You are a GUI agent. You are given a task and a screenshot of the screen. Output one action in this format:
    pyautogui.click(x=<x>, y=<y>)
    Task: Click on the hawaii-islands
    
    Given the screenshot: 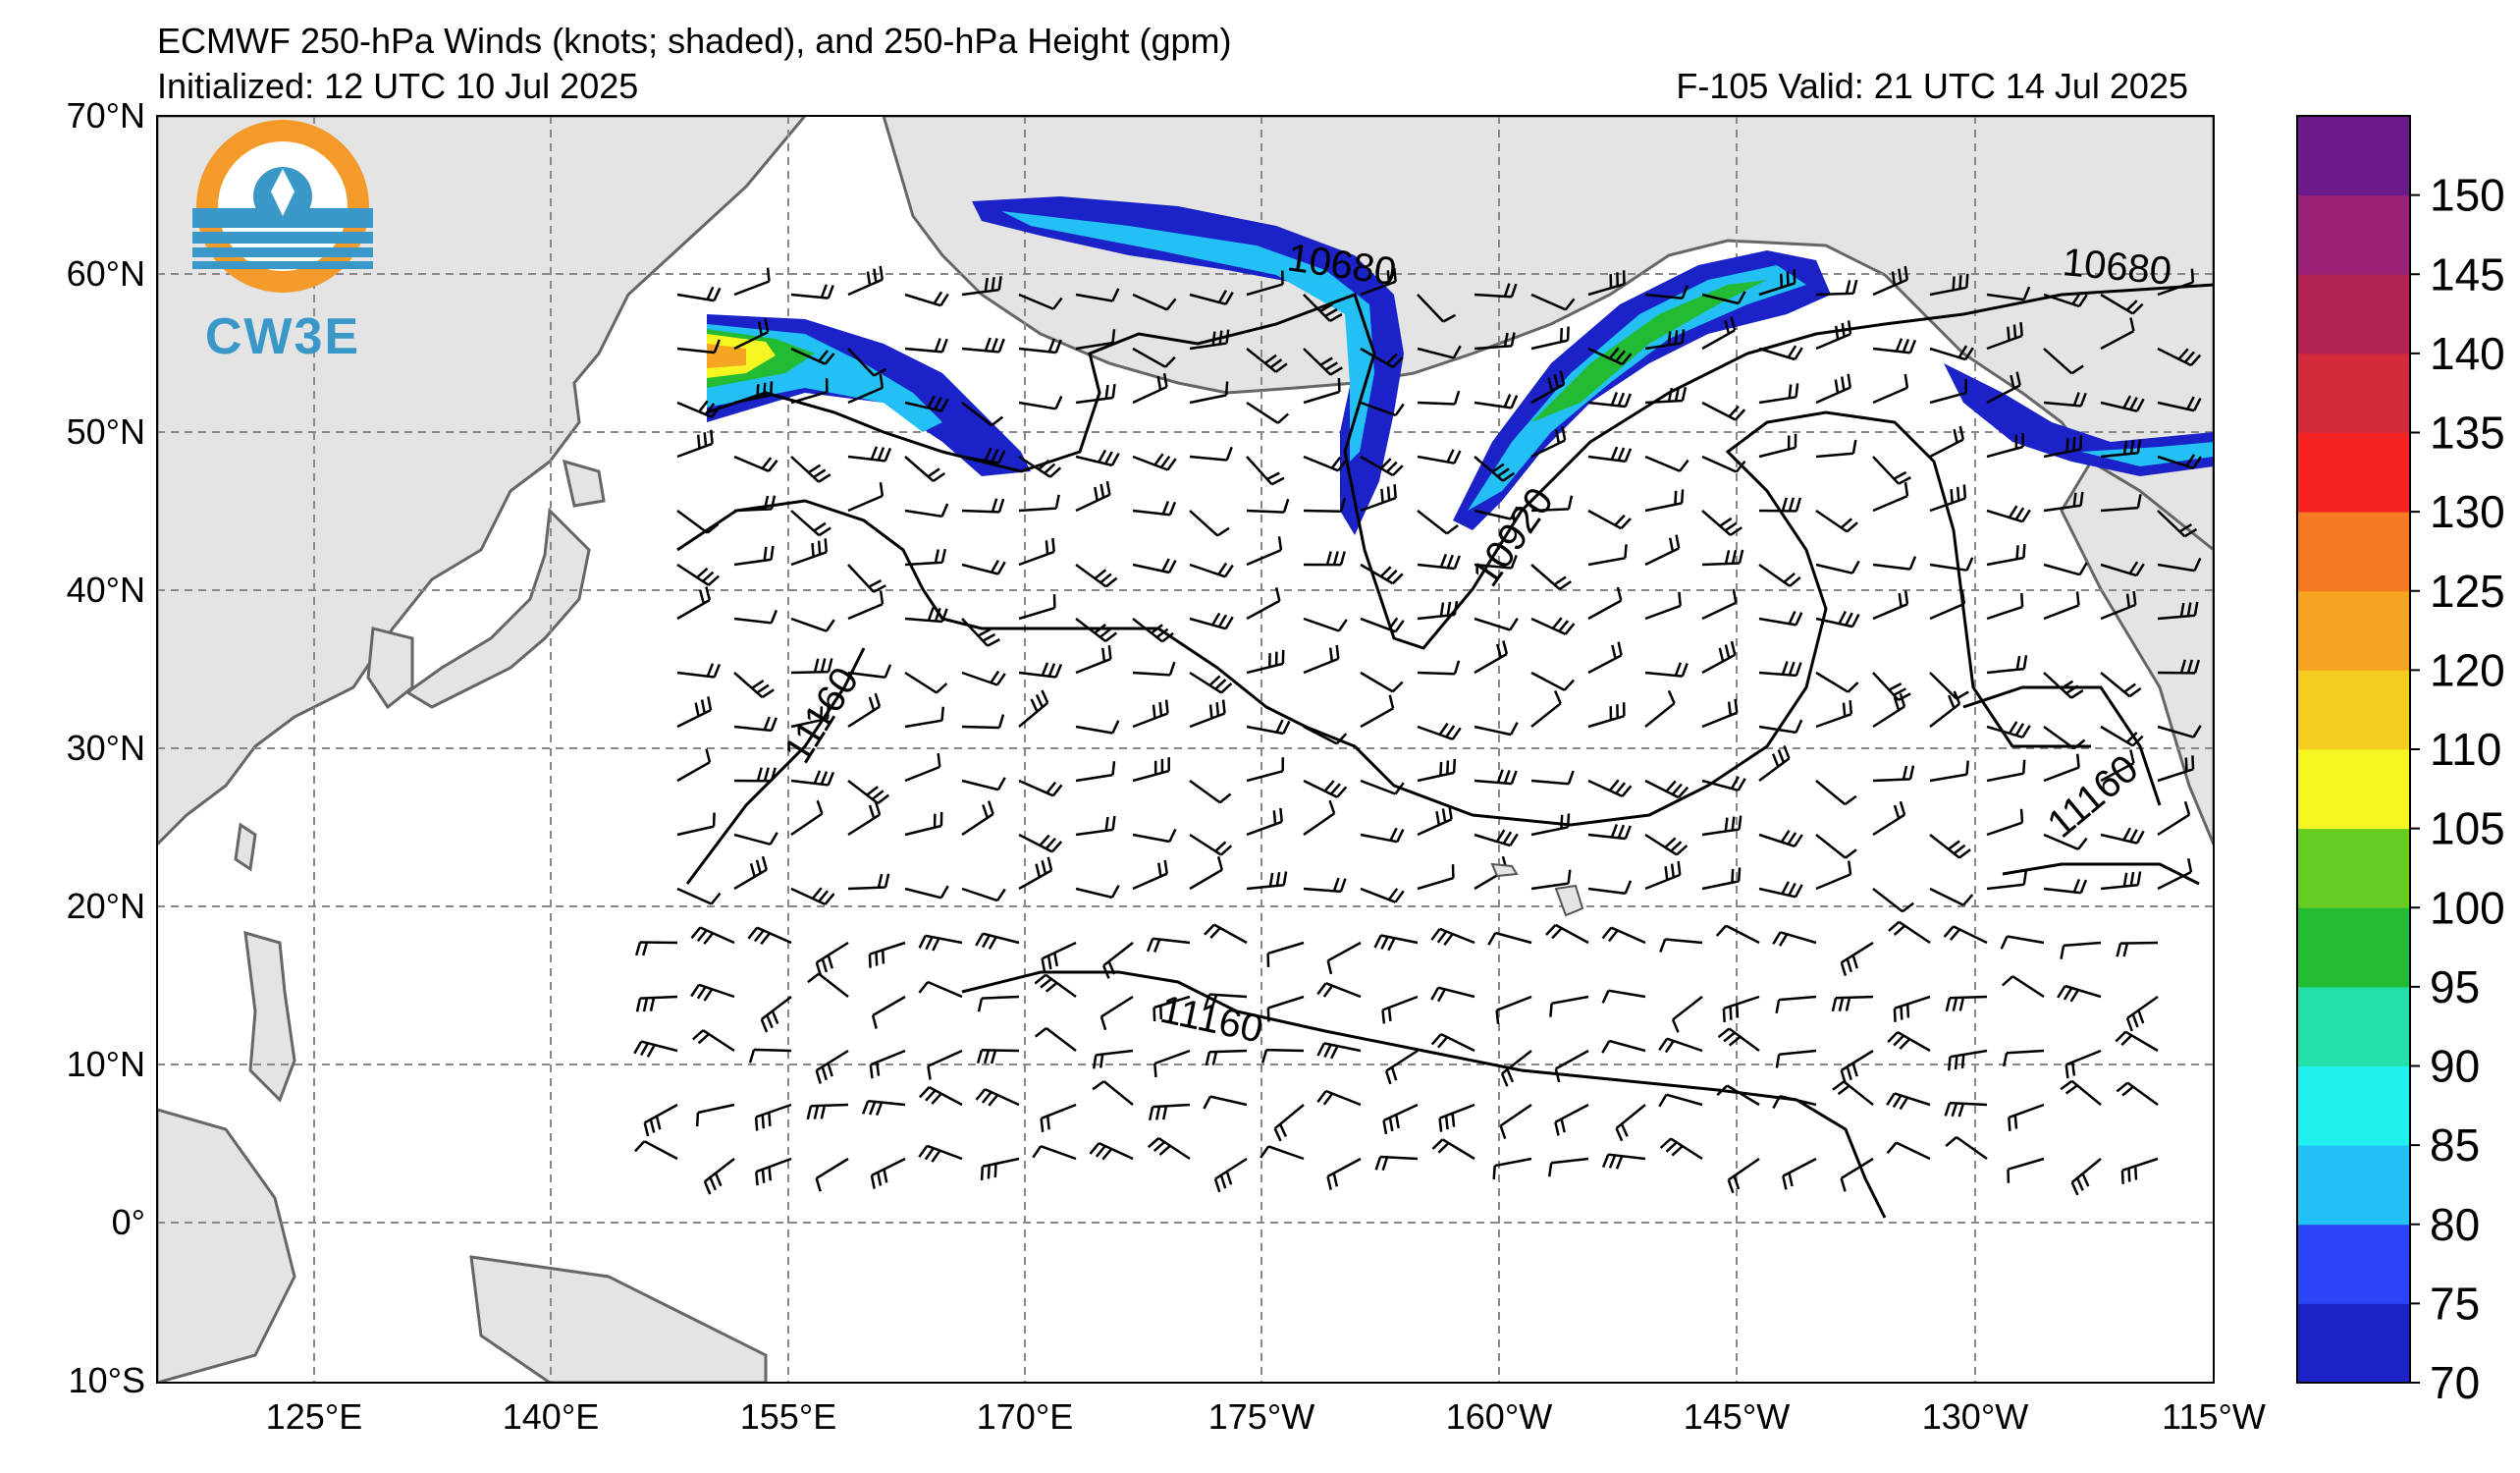 What is the action you would take?
    pyautogui.click(x=1537, y=889)
    